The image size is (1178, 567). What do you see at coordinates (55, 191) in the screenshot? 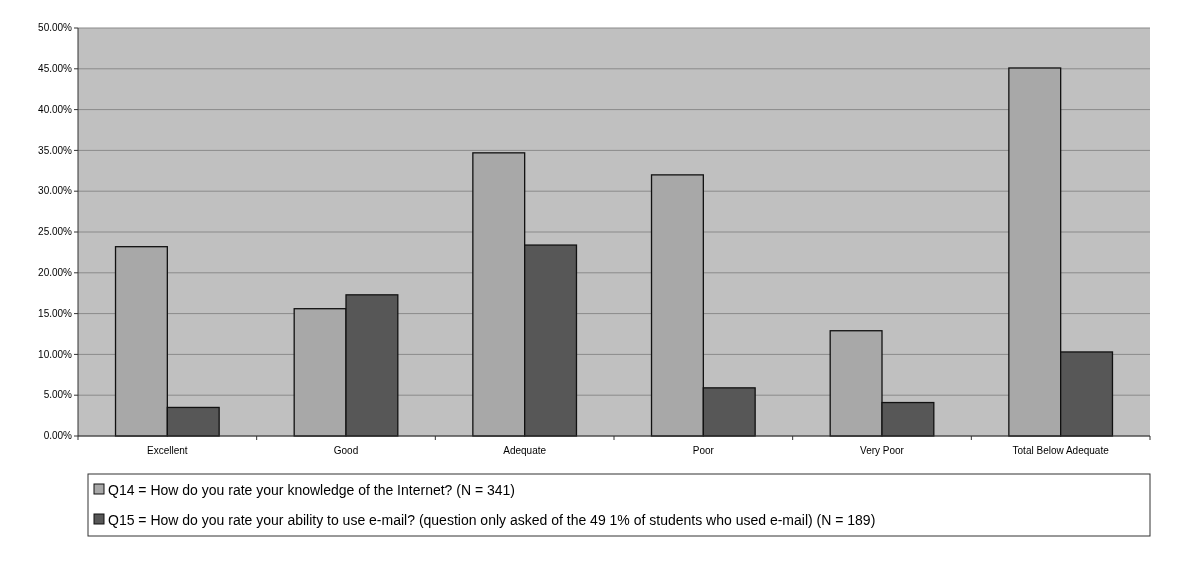
I see `y-tick-label: 30.00%` at bounding box center [55, 191].